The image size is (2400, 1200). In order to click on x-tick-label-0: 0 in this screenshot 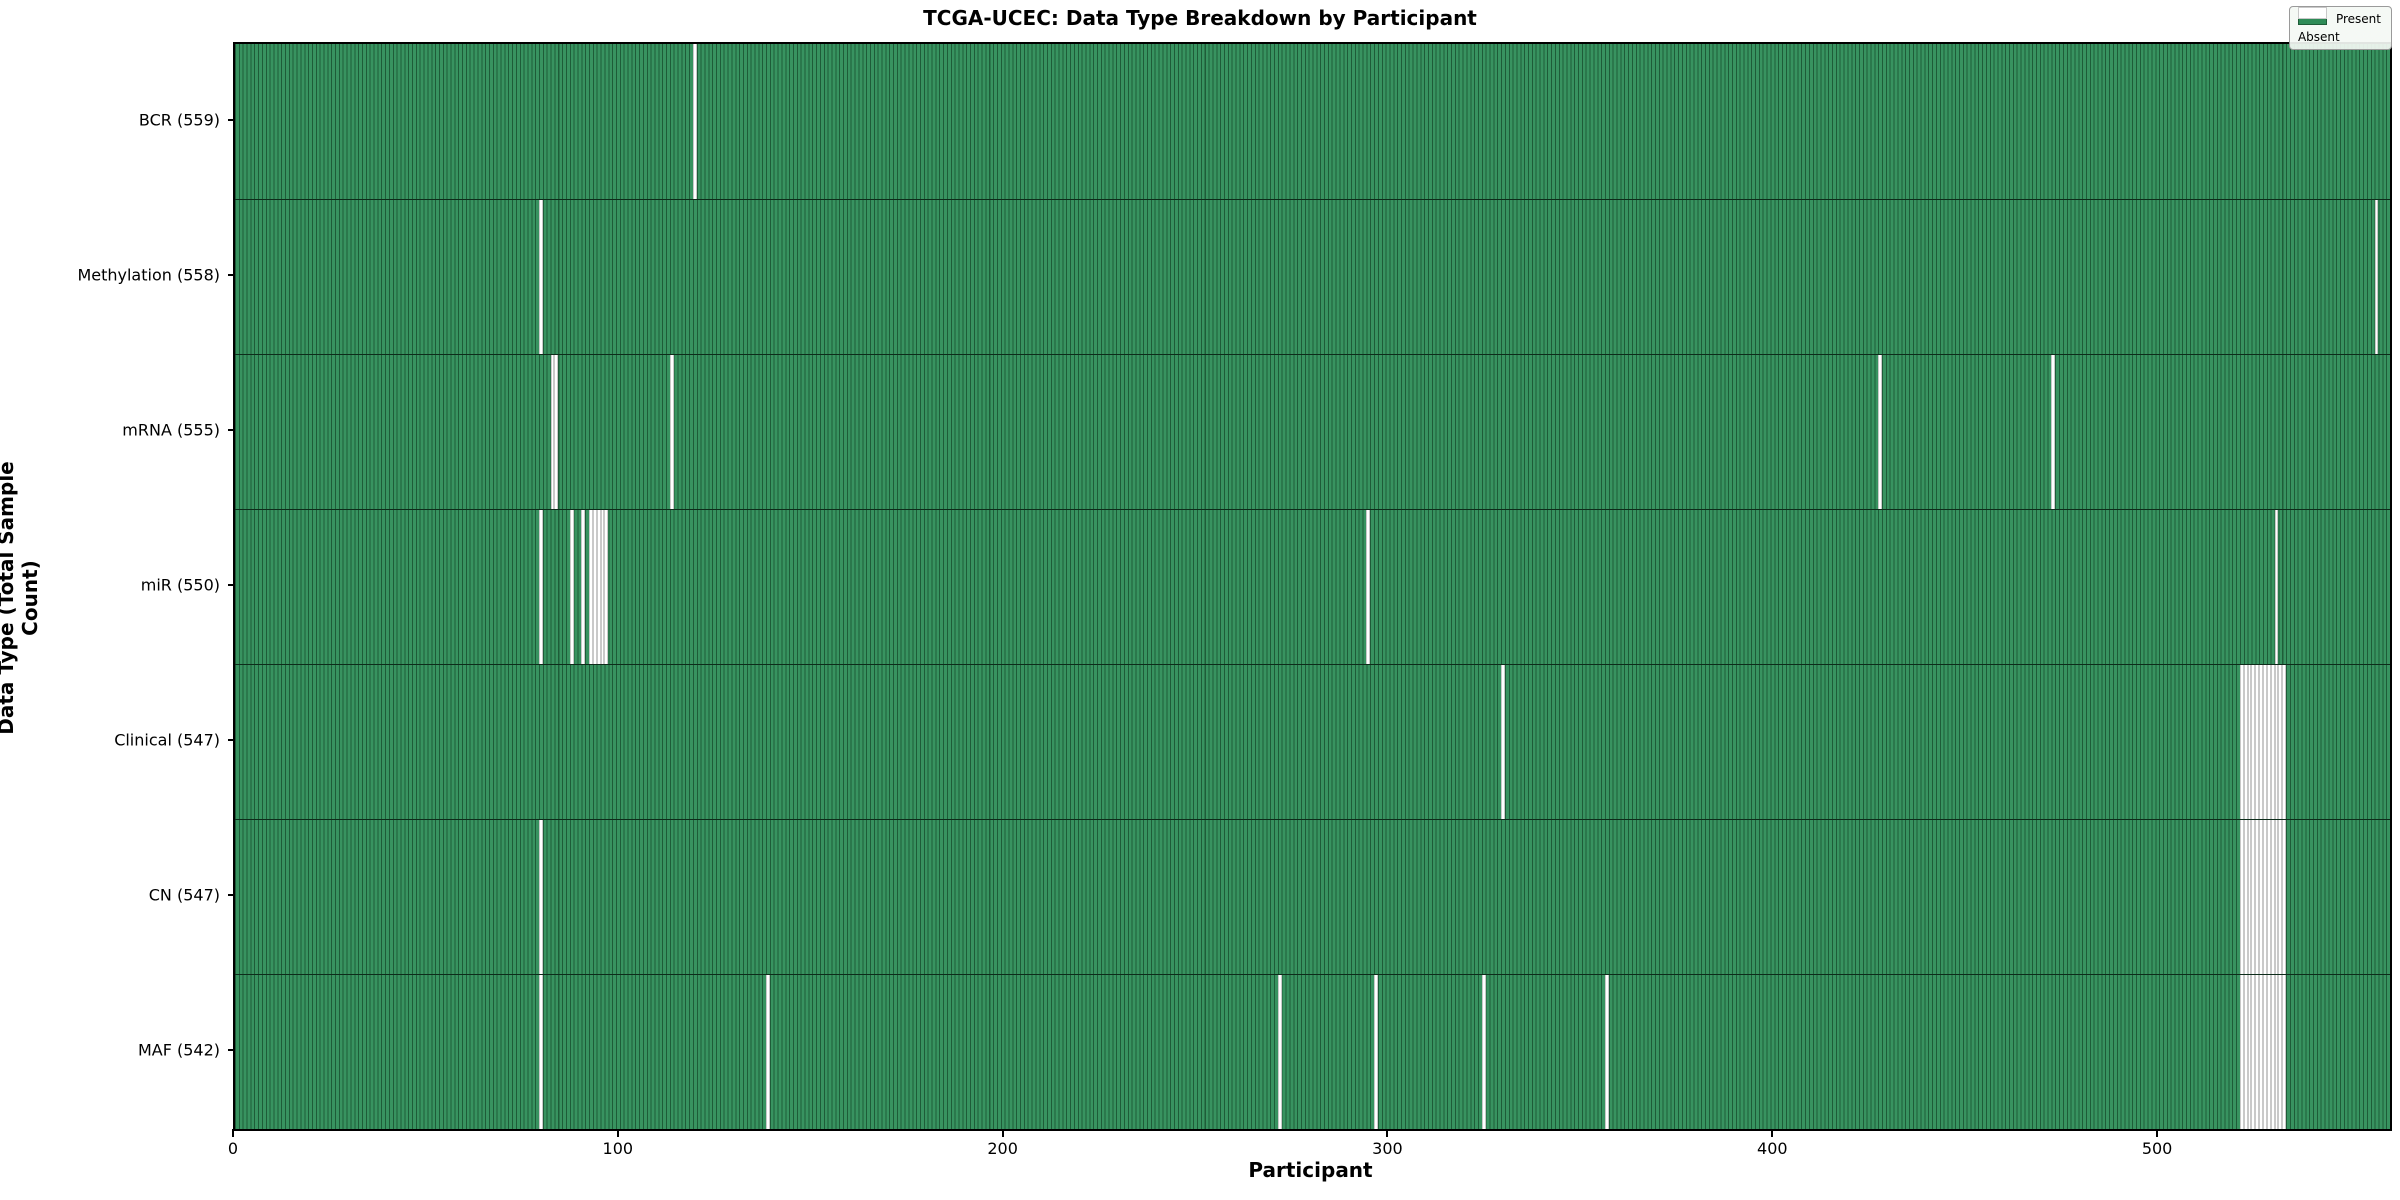, I will do `click(233, 1148)`.